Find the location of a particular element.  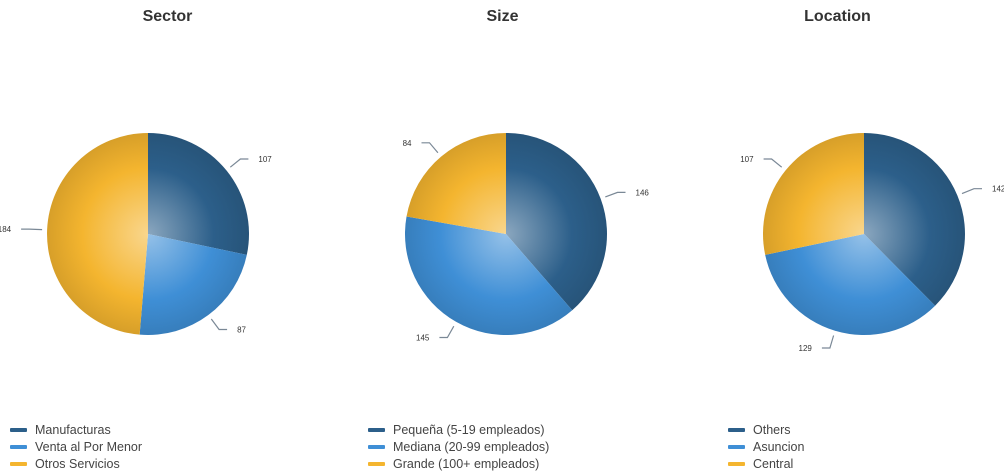

data-label-2: 107 is located at coordinates (747, 159).